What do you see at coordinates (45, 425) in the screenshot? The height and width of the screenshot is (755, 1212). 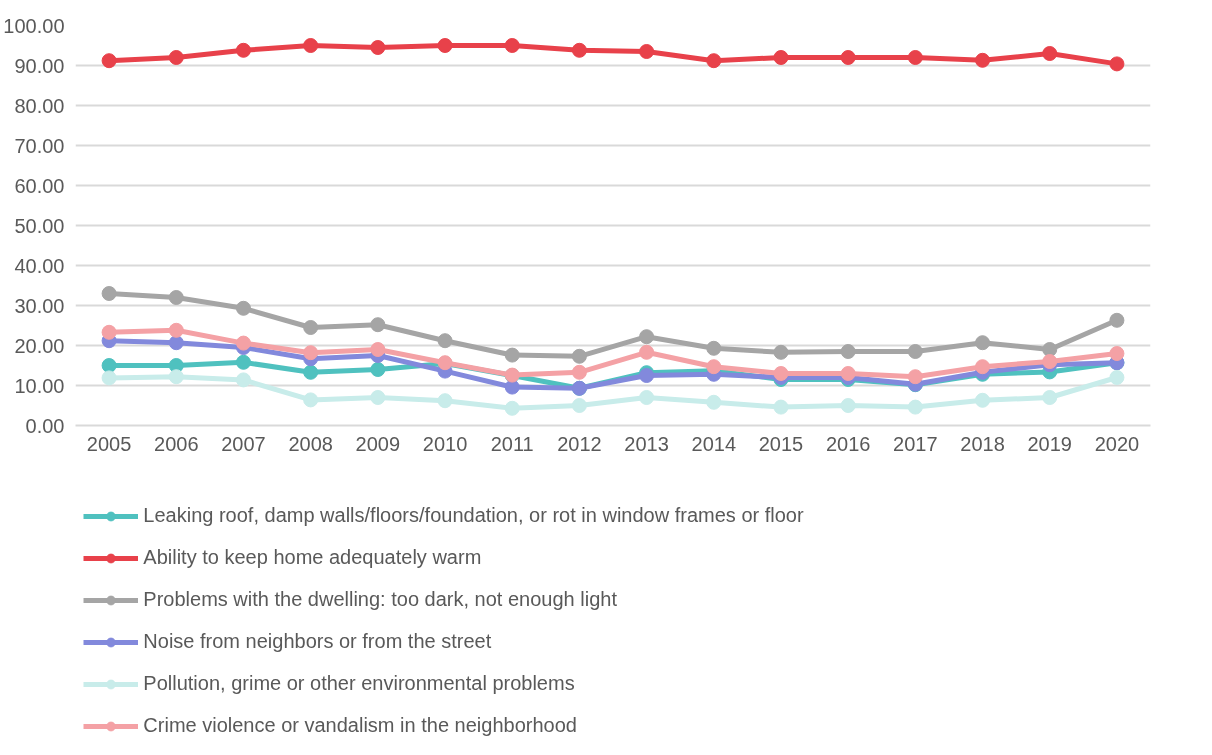 I see `y-tick-label: 0.00` at bounding box center [45, 425].